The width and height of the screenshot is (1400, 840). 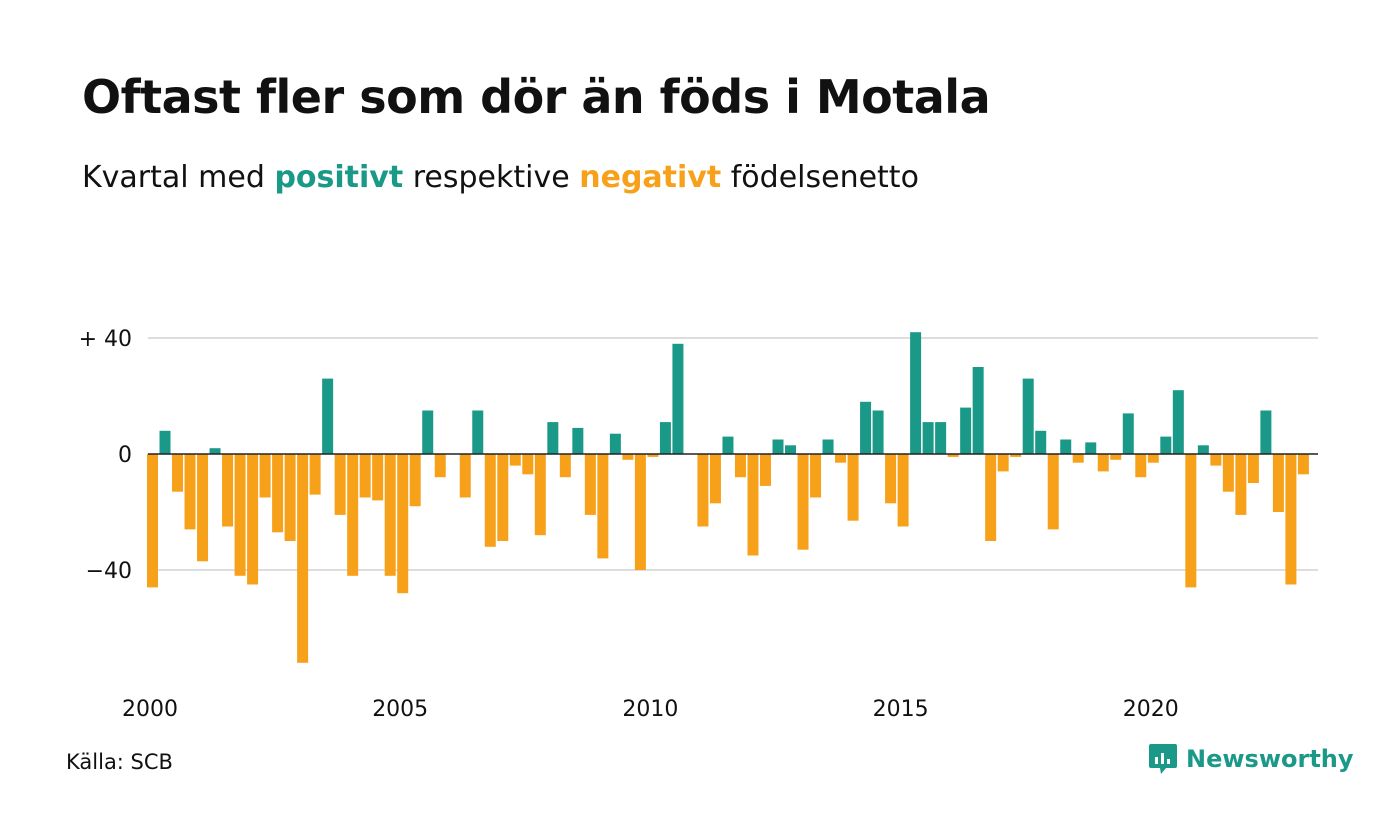 What do you see at coordinates (536, 97) in the screenshot?
I see `chart-title: Oftast fler som dör än föds i Motala` at bounding box center [536, 97].